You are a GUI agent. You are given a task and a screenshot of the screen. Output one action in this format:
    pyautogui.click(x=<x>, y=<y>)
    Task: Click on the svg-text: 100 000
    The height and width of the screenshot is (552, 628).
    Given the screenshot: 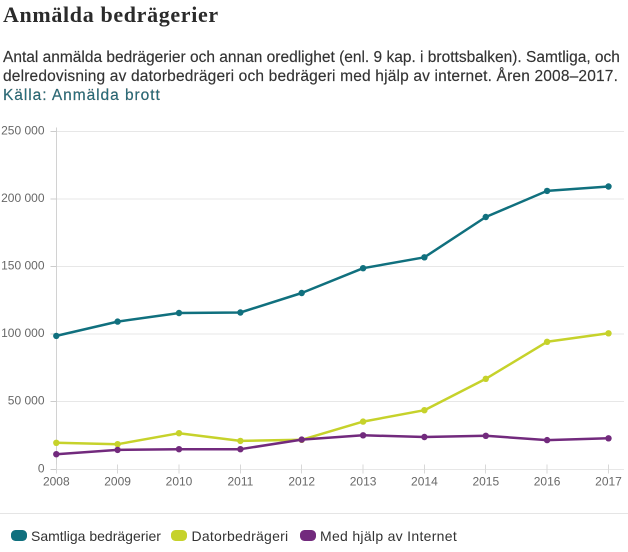 What is the action you would take?
    pyautogui.click(x=23, y=333)
    